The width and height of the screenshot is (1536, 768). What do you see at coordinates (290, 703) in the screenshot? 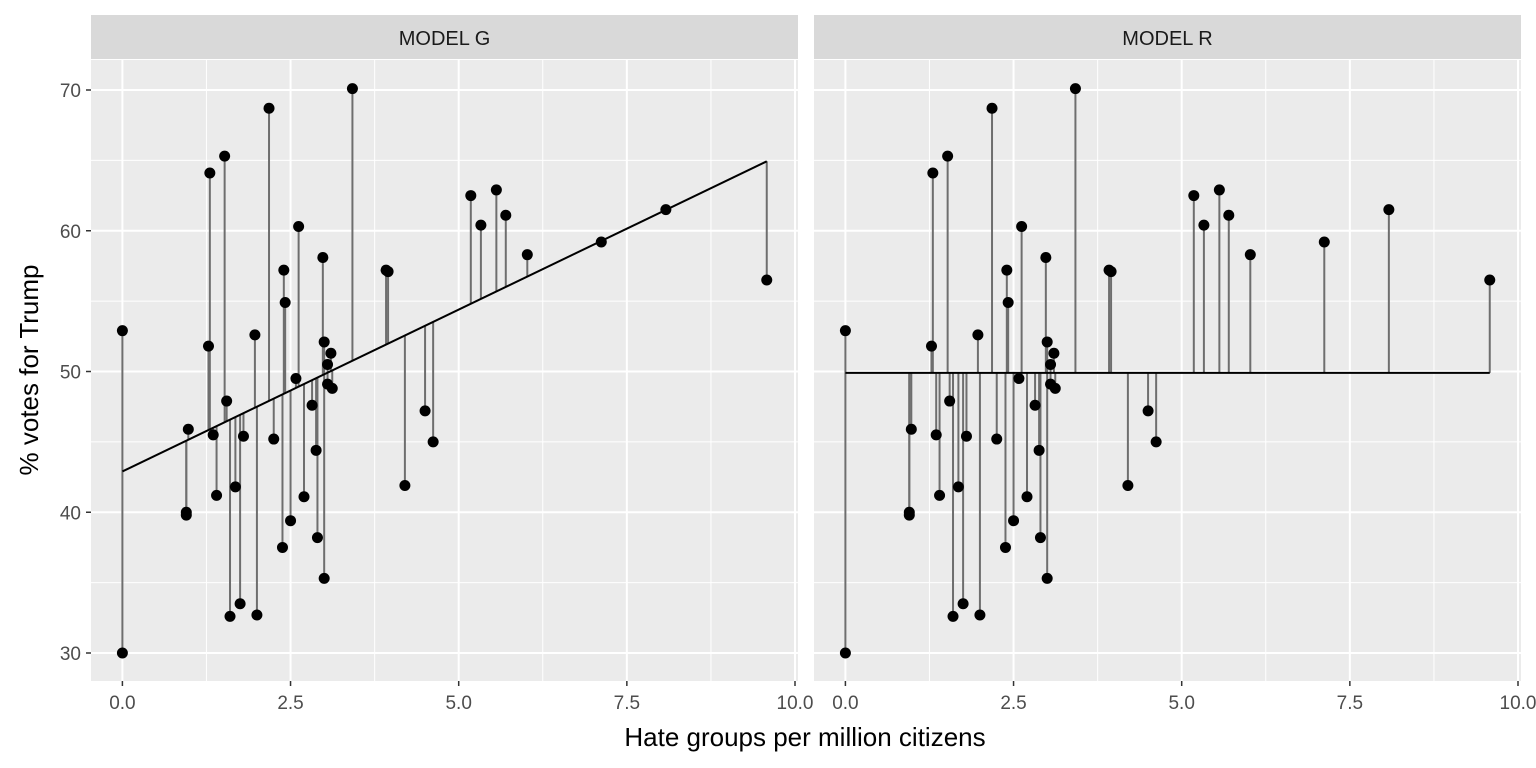
I see `x-tick-label: 2.5` at bounding box center [290, 703].